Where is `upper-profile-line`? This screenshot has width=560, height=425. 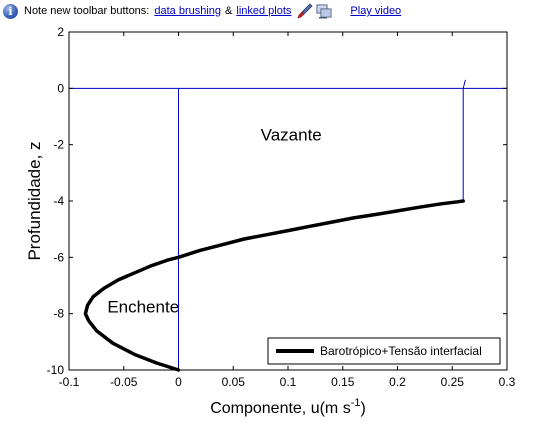
upper-profile-line is located at coordinates (464, 140).